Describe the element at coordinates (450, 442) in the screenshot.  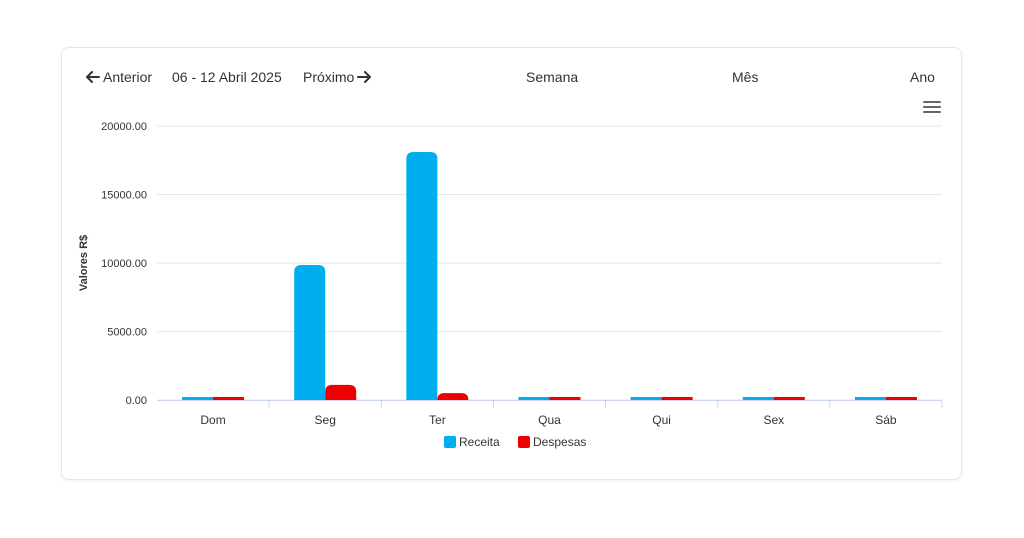
I see `legend-swatch-receita` at that location.